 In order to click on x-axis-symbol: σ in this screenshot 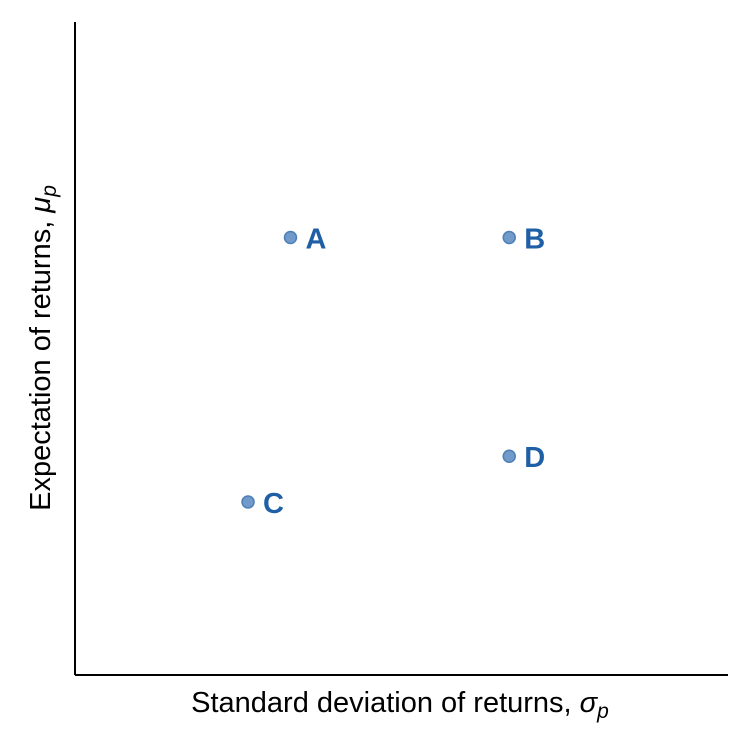, I will do `click(589, 703)`.